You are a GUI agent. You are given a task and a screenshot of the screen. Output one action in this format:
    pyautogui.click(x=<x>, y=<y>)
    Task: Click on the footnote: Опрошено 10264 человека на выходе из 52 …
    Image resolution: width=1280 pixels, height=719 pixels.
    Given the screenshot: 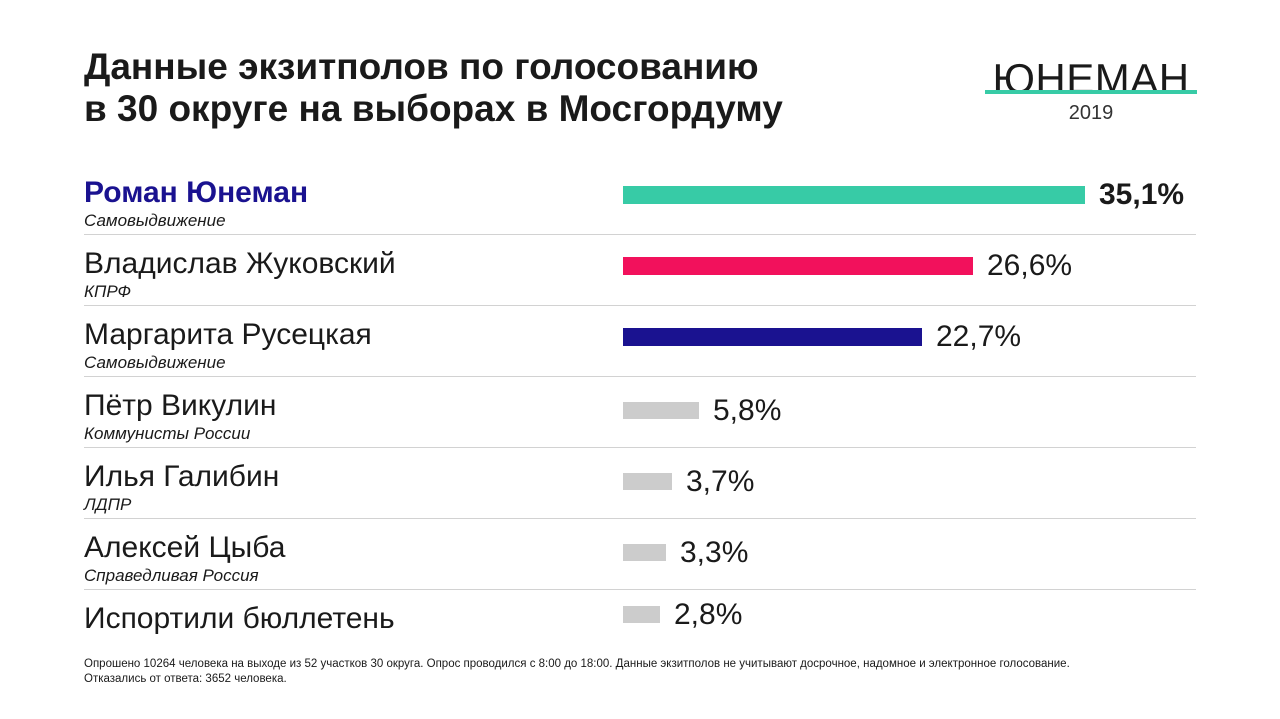 What is the action you would take?
    pyautogui.click(x=644, y=672)
    